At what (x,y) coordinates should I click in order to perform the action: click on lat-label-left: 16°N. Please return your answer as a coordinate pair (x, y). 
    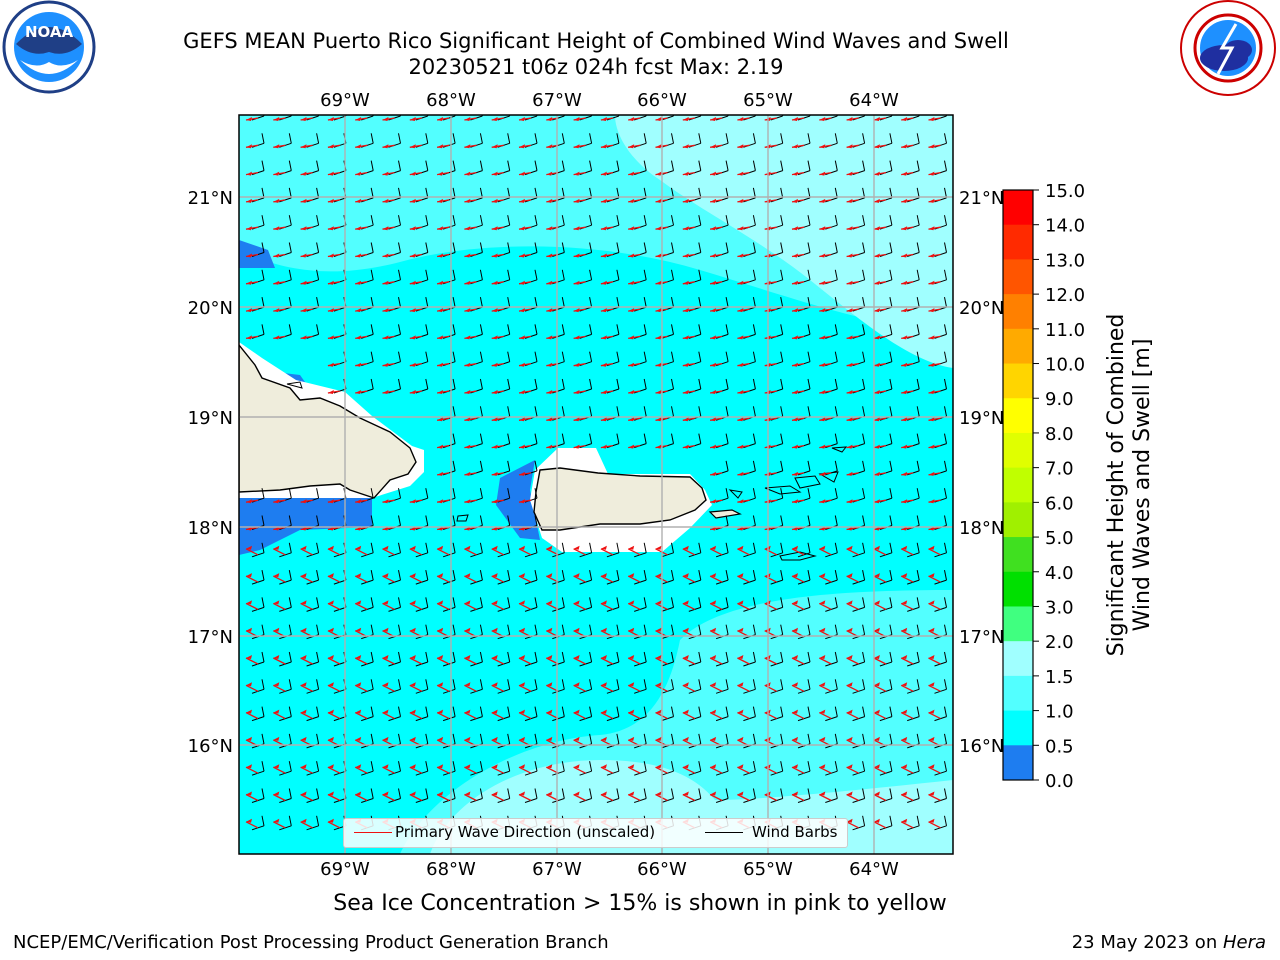
    Looking at the image, I should click on (210, 746).